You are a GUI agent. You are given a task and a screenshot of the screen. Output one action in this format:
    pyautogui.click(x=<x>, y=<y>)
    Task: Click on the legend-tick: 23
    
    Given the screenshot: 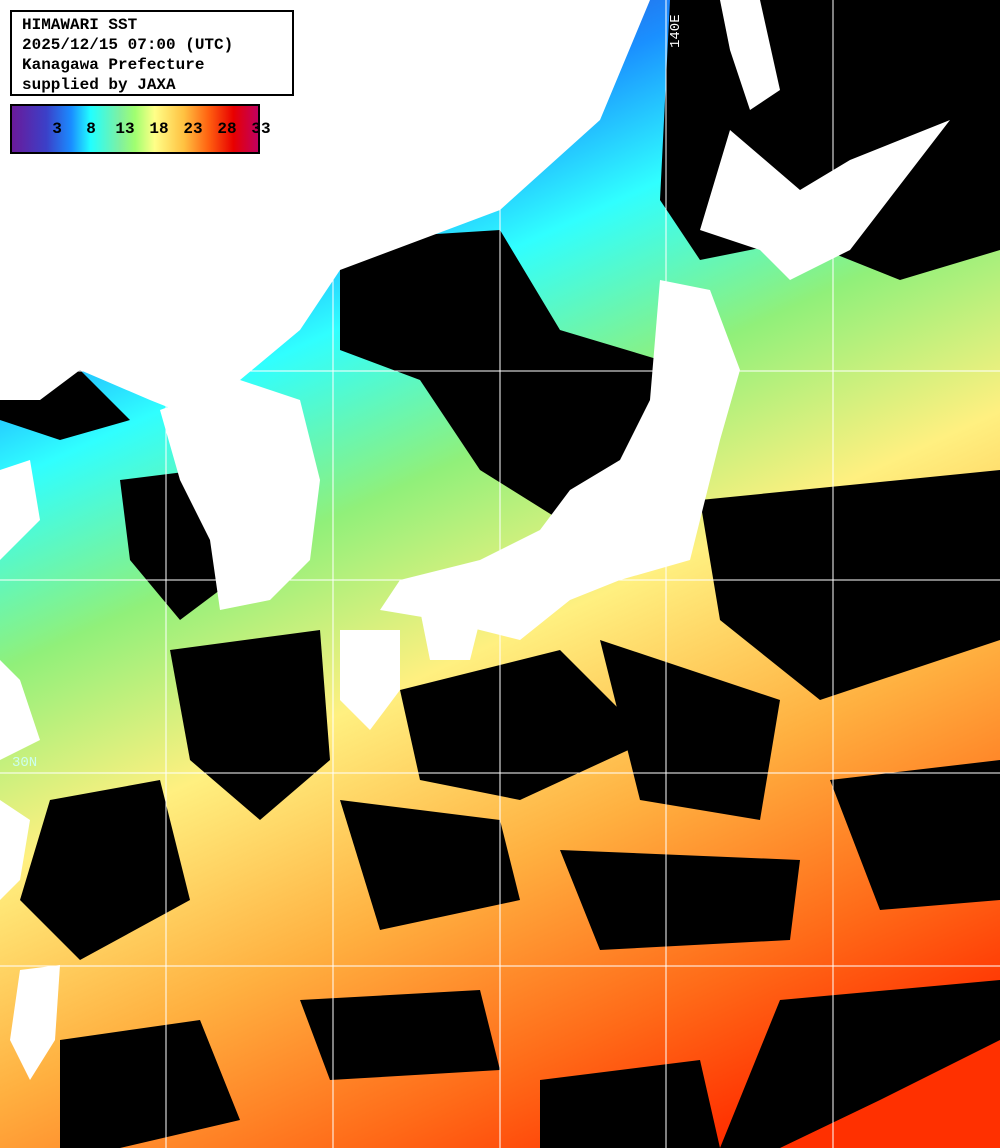 What is the action you would take?
    pyautogui.click(x=193, y=129)
    